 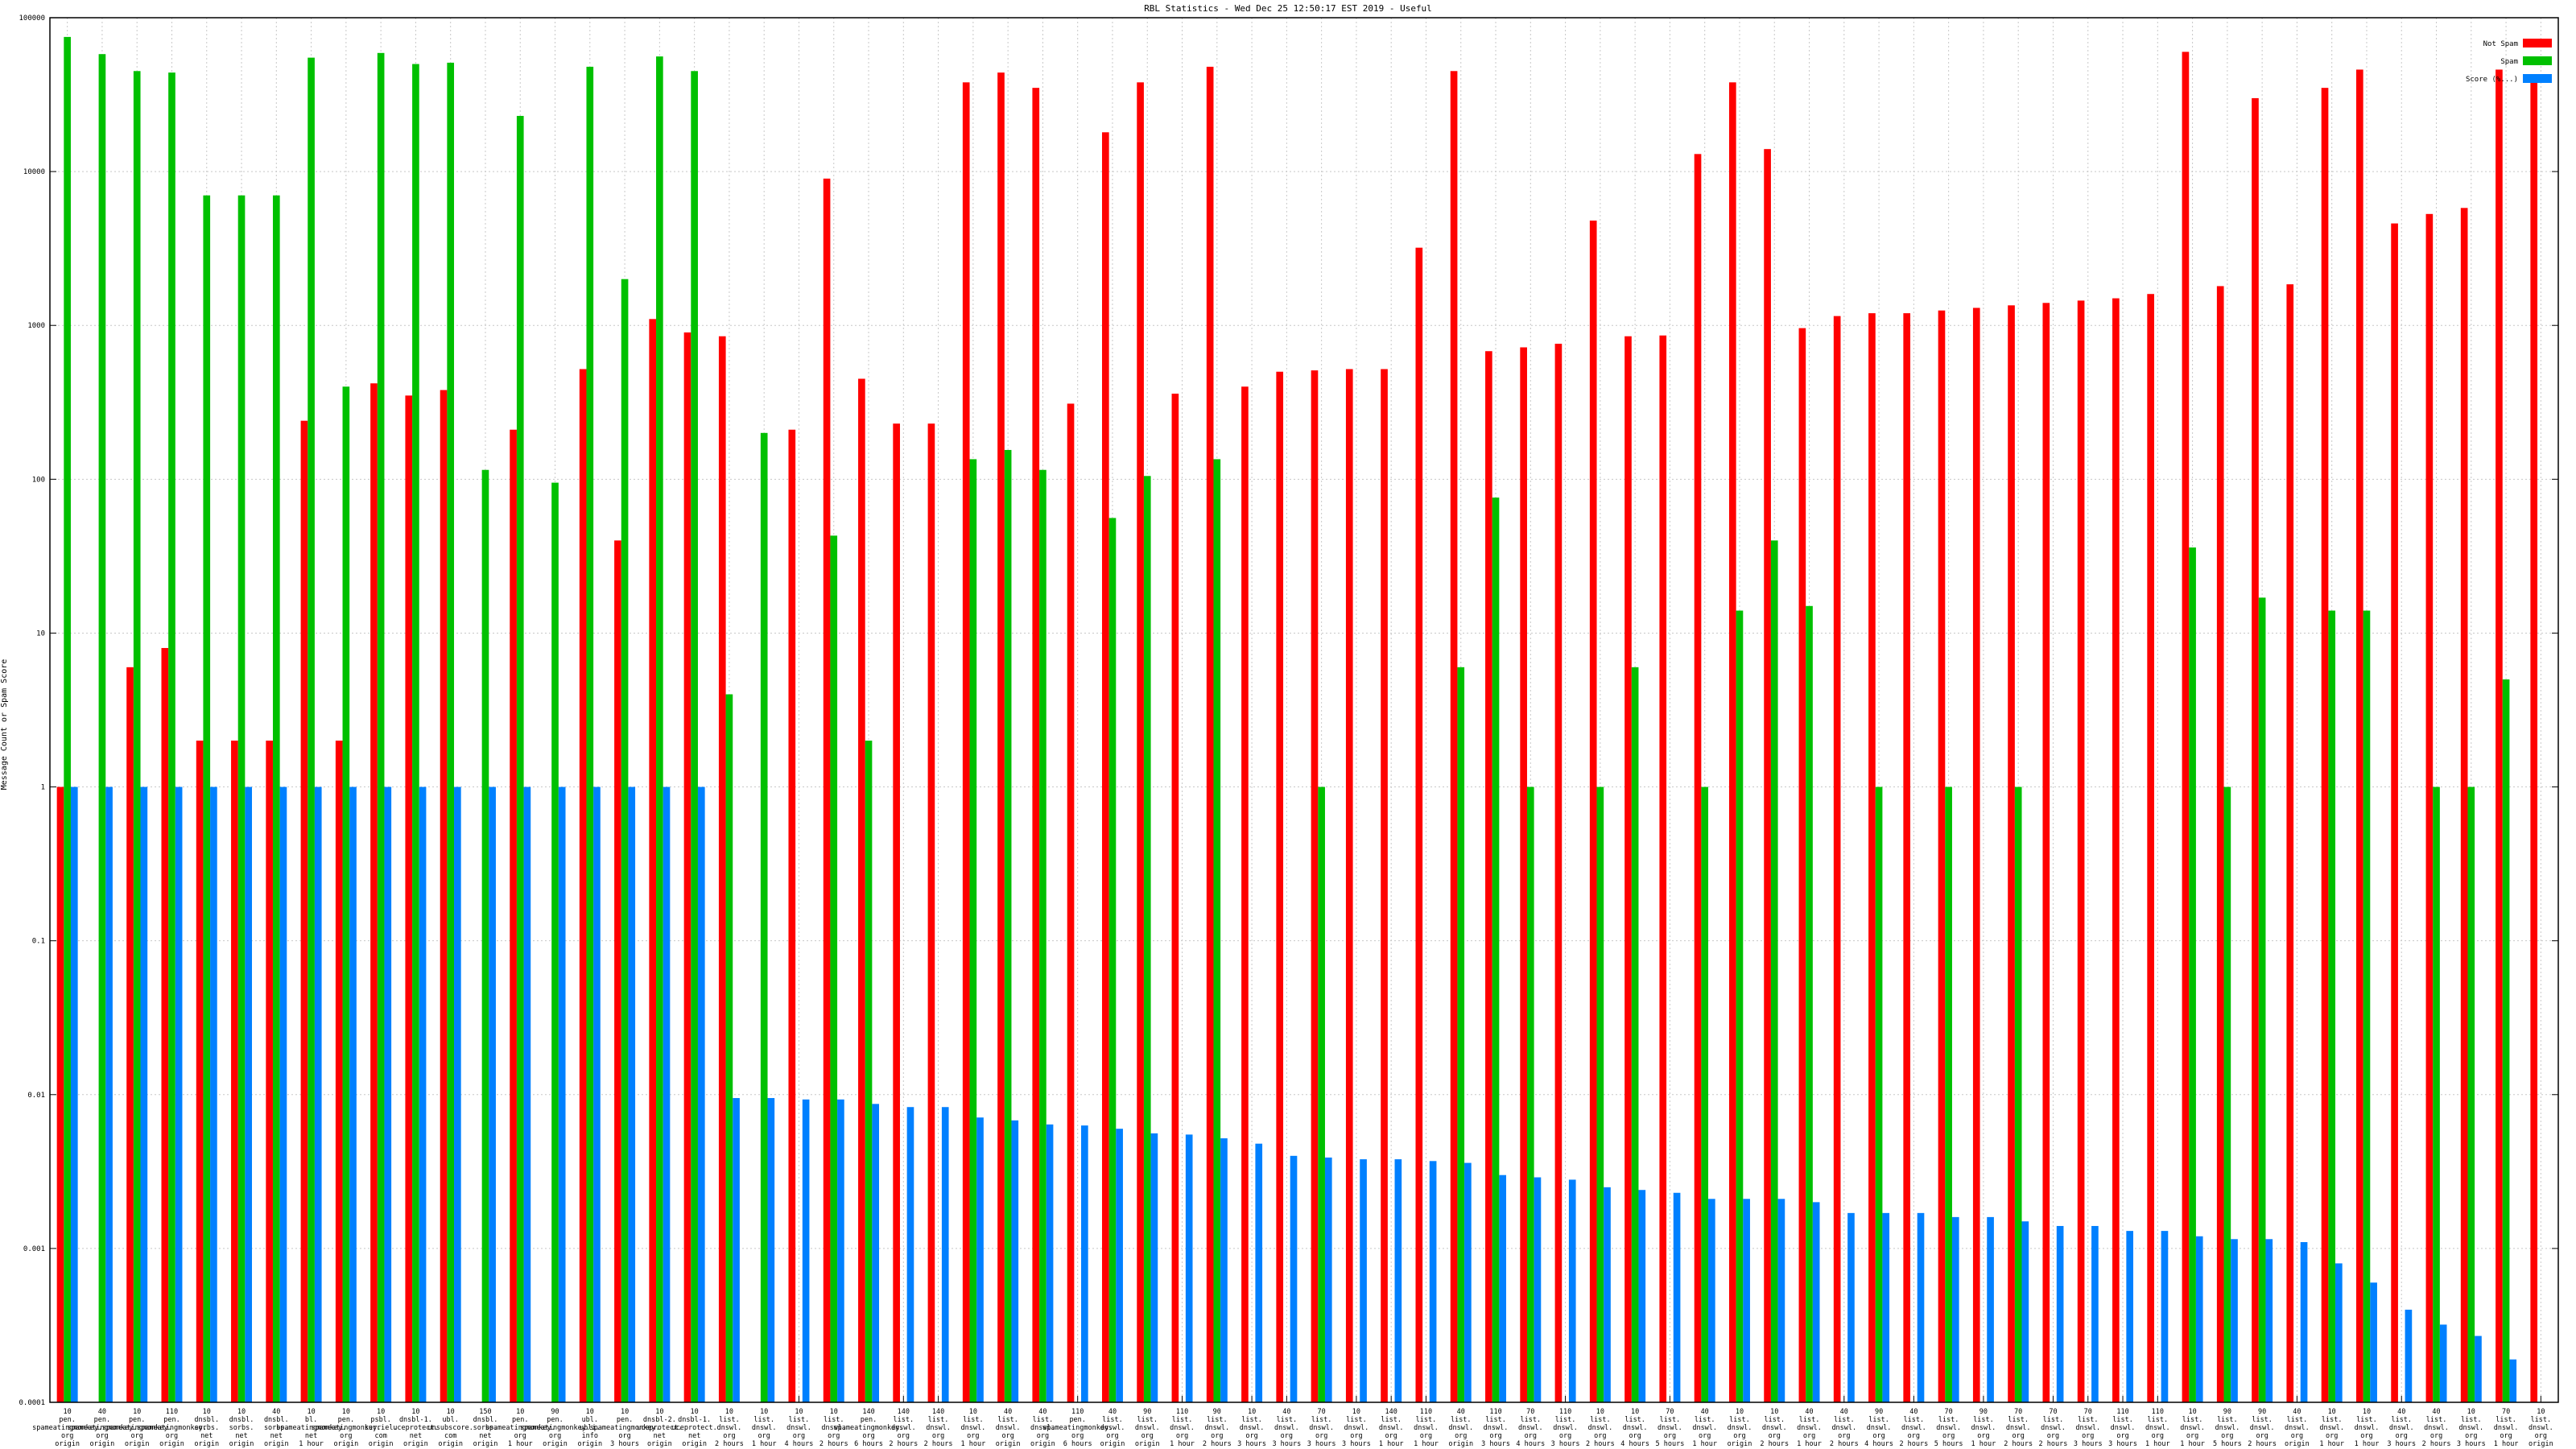 What do you see at coordinates (311, 1420) in the screenshot?
I see `x-tick-label-line: bl.` at bounding box center [311, 1420].